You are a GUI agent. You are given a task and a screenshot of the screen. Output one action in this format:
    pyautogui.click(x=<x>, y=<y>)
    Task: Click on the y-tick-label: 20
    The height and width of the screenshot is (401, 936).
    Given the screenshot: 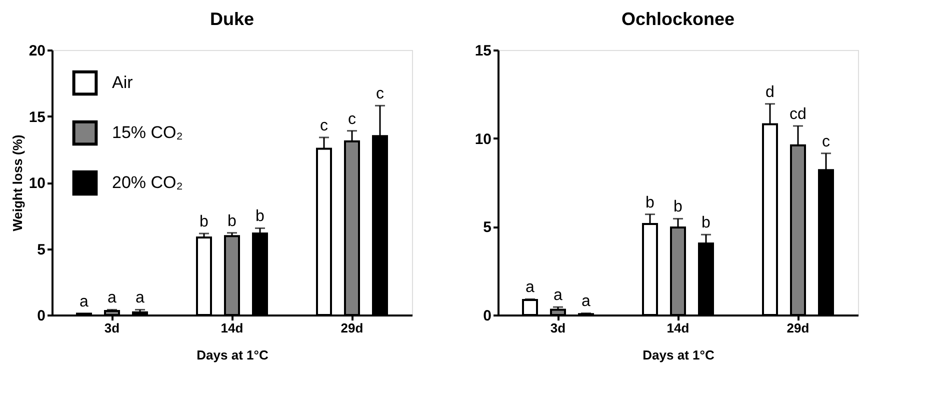 What is the action you would take?
    pyautogui.click(x=37, y=51)
    